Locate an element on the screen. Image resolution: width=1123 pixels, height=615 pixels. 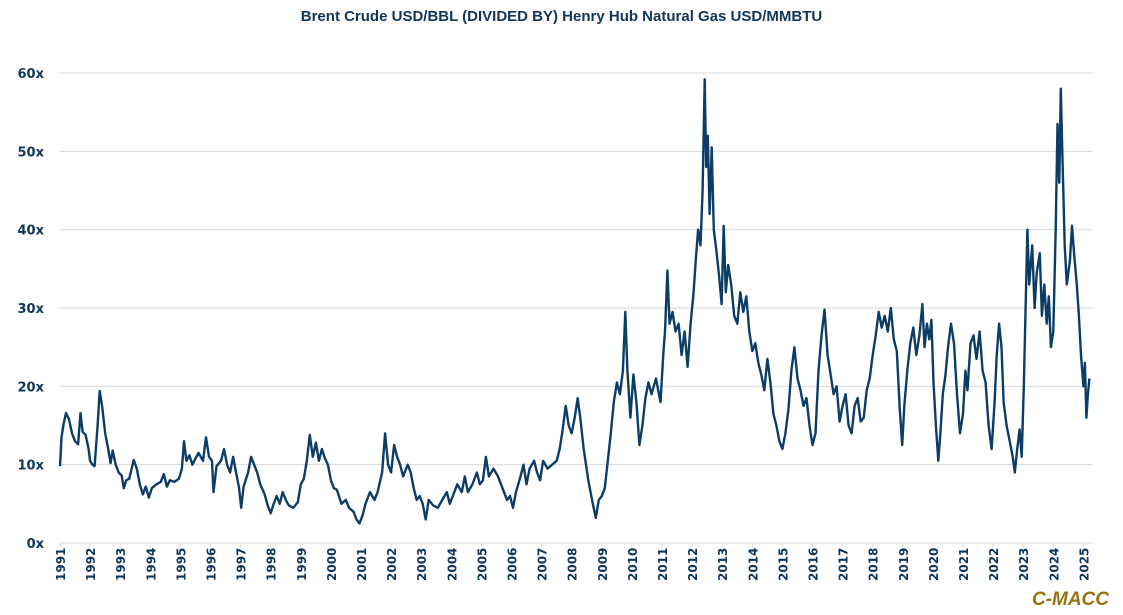
x-tick-label: 1991 is located at coordinates (61, 564).